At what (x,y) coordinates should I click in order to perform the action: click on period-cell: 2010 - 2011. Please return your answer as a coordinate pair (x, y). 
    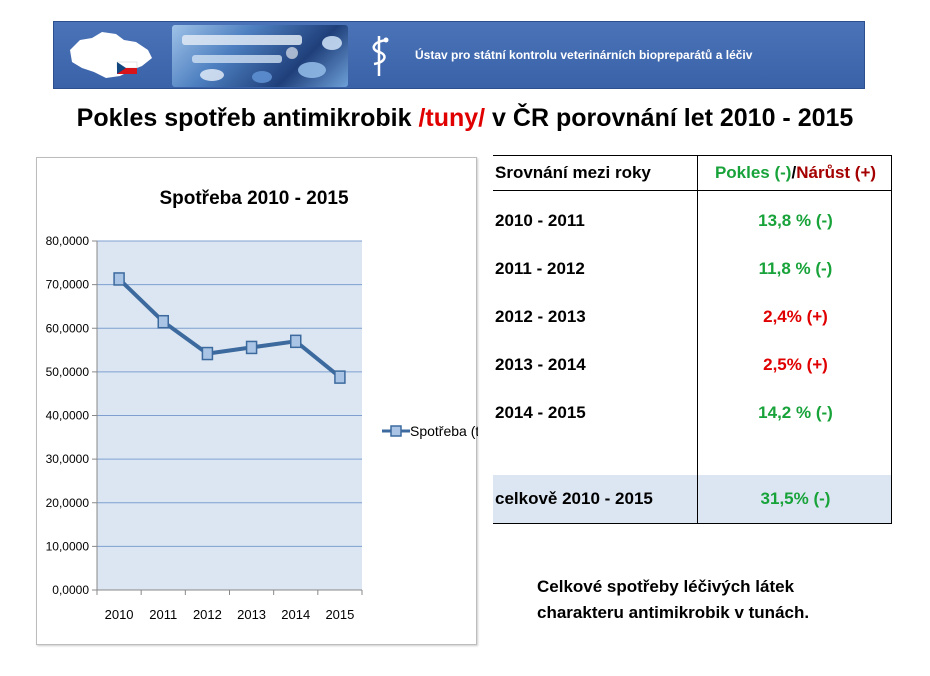
    Looking at the image, I should click on (595, 217).